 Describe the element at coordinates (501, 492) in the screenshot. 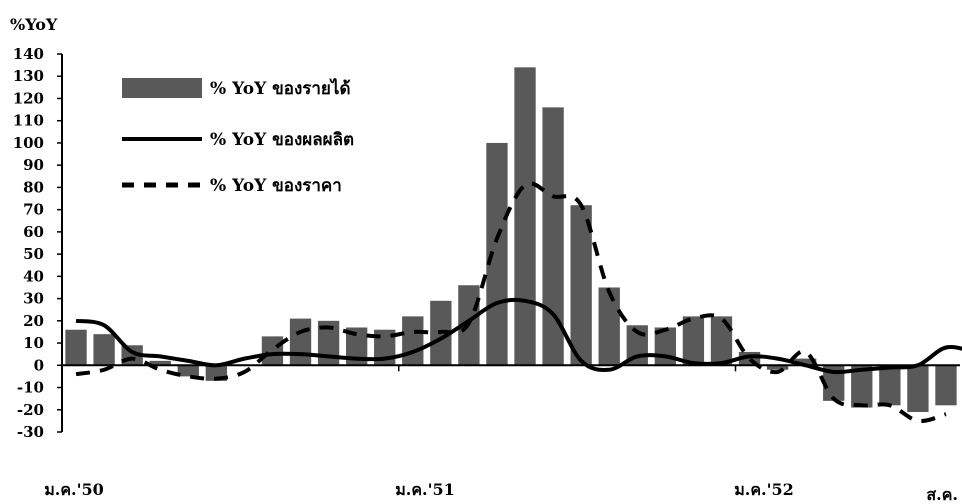

I see `x-axis-labels: ม.ค.'50 ม.ค.'51 ม.ค.'52 ส.ค.` at that location.